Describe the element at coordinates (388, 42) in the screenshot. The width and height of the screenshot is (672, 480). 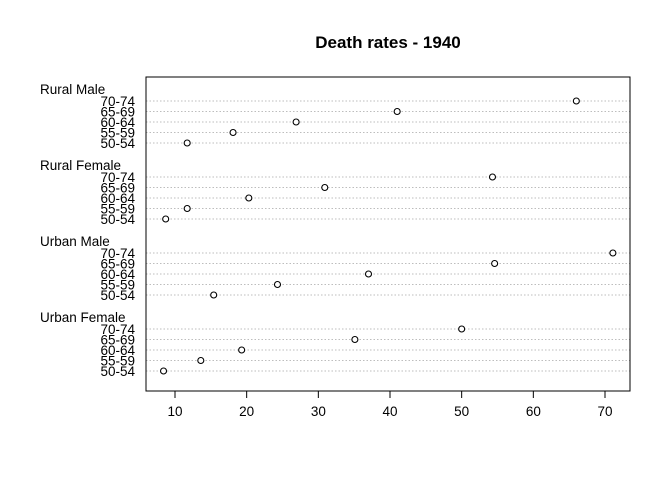
I see `chart-title: Death rates - 1940` at that location.